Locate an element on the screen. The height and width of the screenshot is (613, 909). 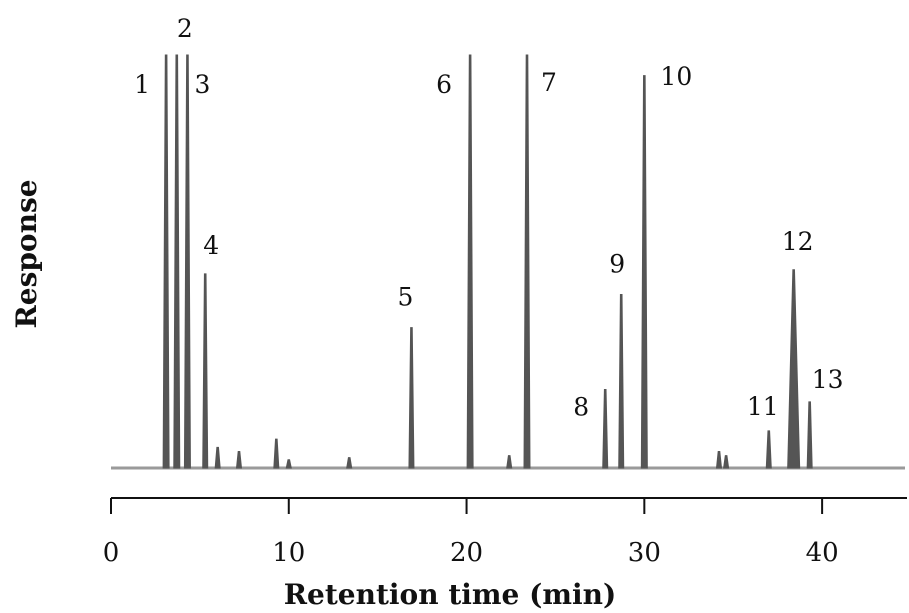
peak-label-2: 2 is located at coordinates (185, 28).